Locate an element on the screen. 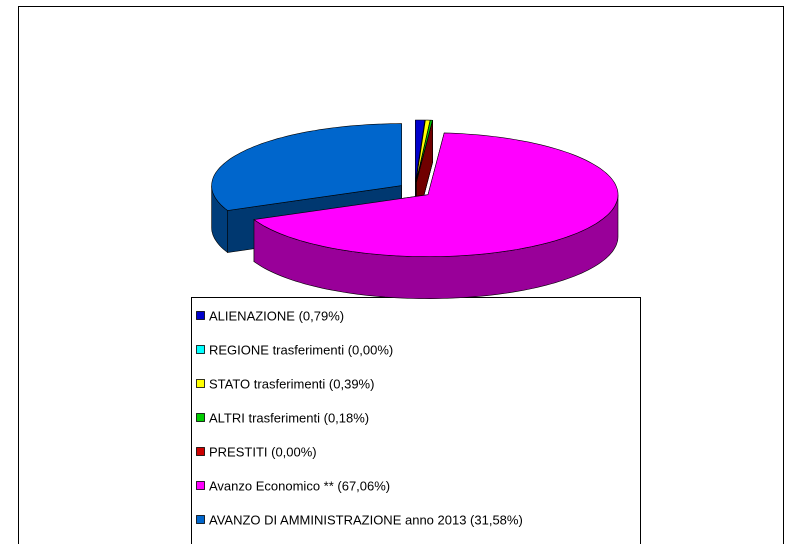  legend-label: ALIENAZIONE (0,79%) is located at coordinates (276, 315).